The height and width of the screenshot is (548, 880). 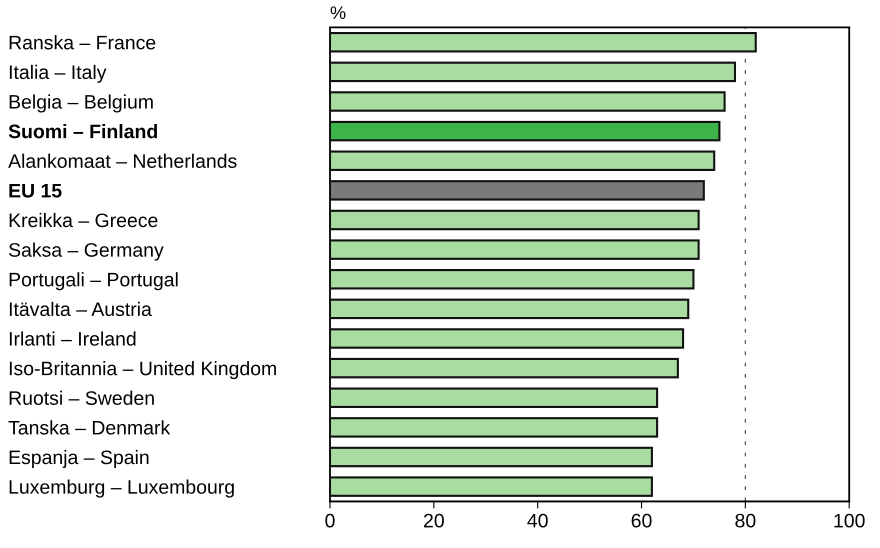 What do you see at coordinates (434, 521) in the screenshot?
I see `x-tick-label: 20` at bounding box center [434, 521].